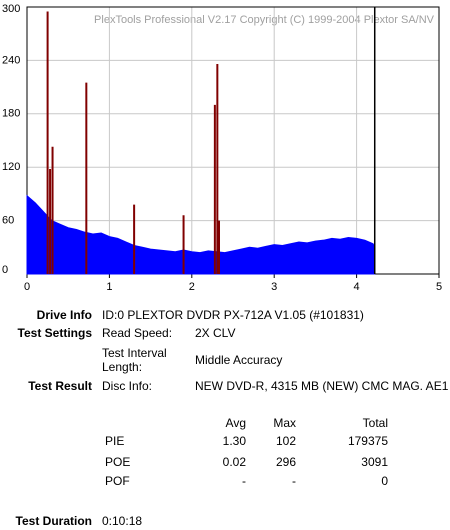  Describe the element at coordinates (239, 360) in the screenshot. I see `value: Middle Accuracy` at that location.